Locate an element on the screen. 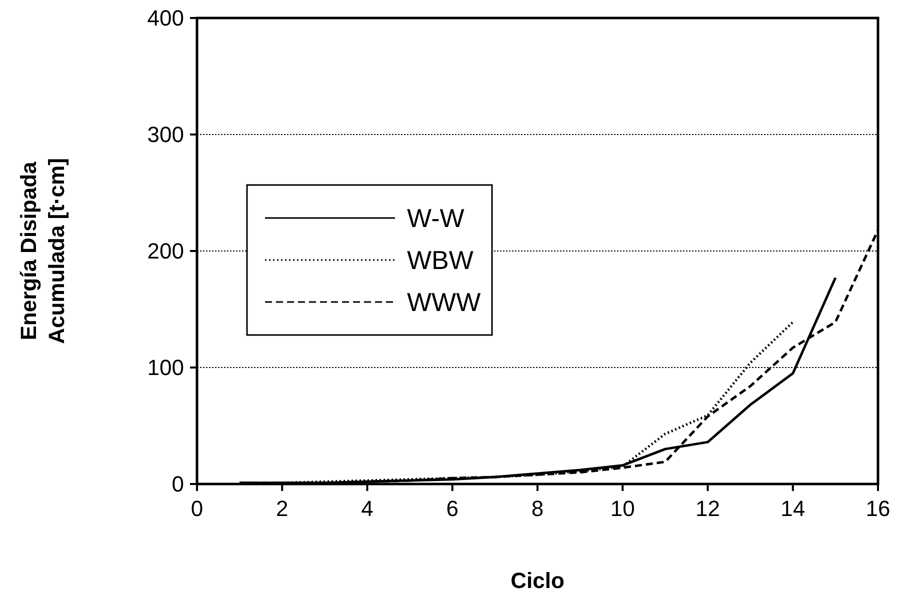  x-tick-label: 0 is located at coordinates (197, 508).